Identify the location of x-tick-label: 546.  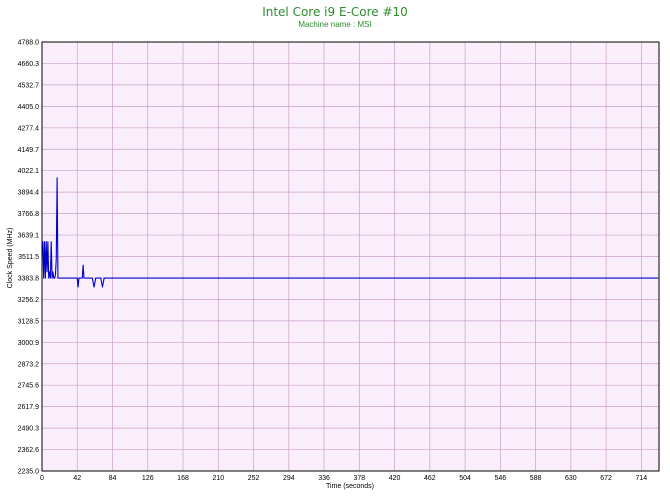
(500, 478).